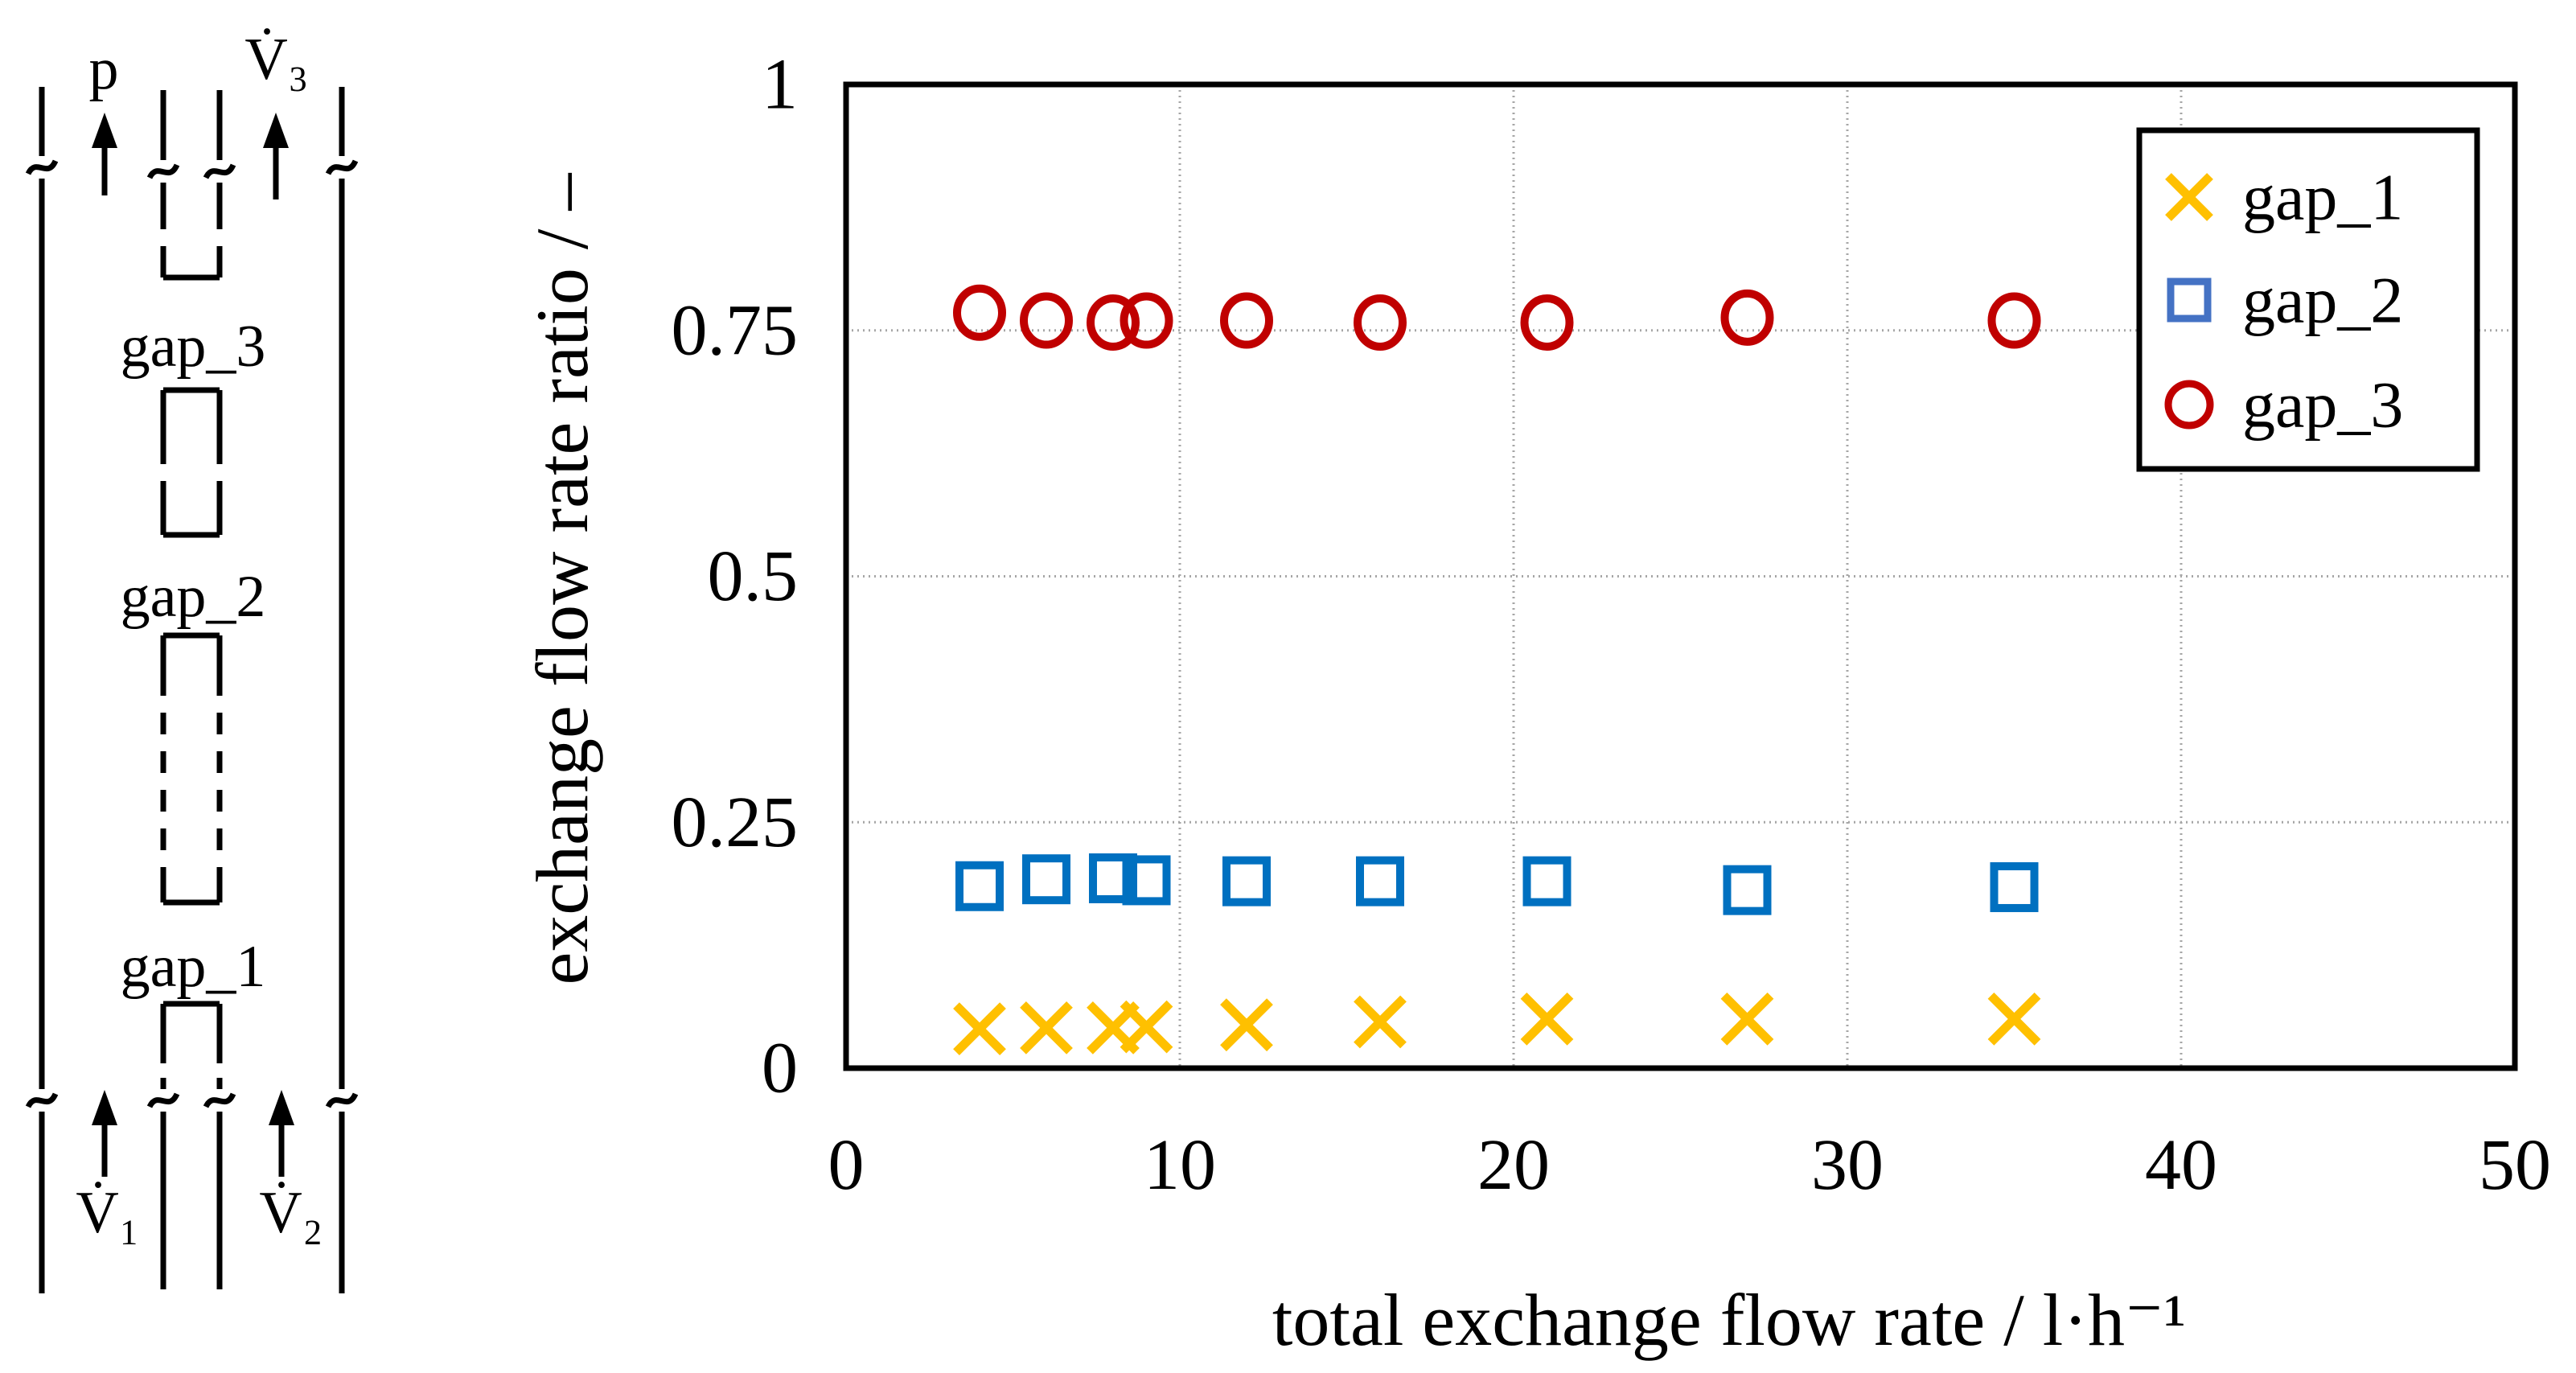 This screenshot has width=2576, height=1373. Describe the element at coordinates (2515, 1165) in the screenshot. I see `x-tick-label: 50` at that location.